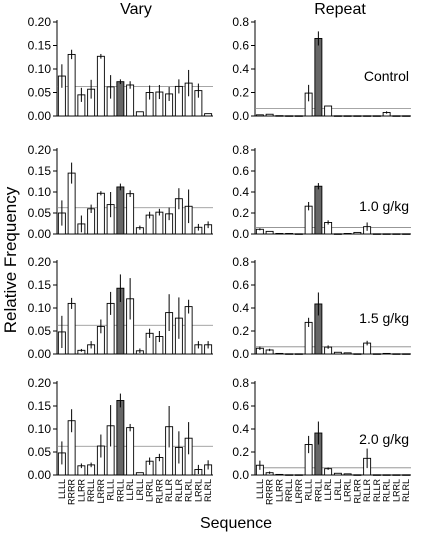 The height and width of the screenshot is (534, 423). Describe the element at coordinates (236, 523) in the screenshot. I see `x-axis-label: Sequence` at that location.